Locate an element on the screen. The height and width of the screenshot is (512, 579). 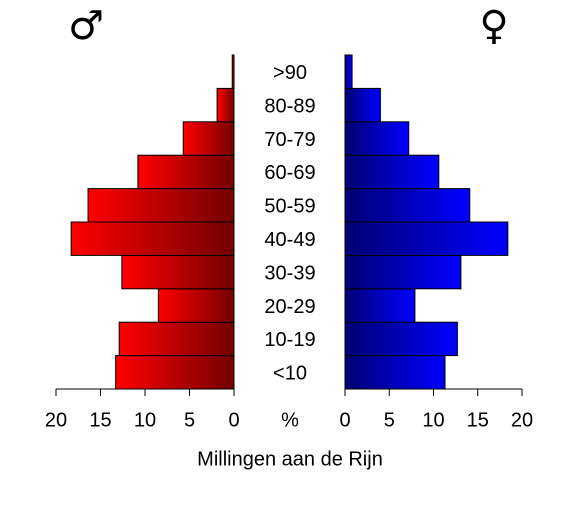
category-label: 80-89 is located at coordinates (289, 106).